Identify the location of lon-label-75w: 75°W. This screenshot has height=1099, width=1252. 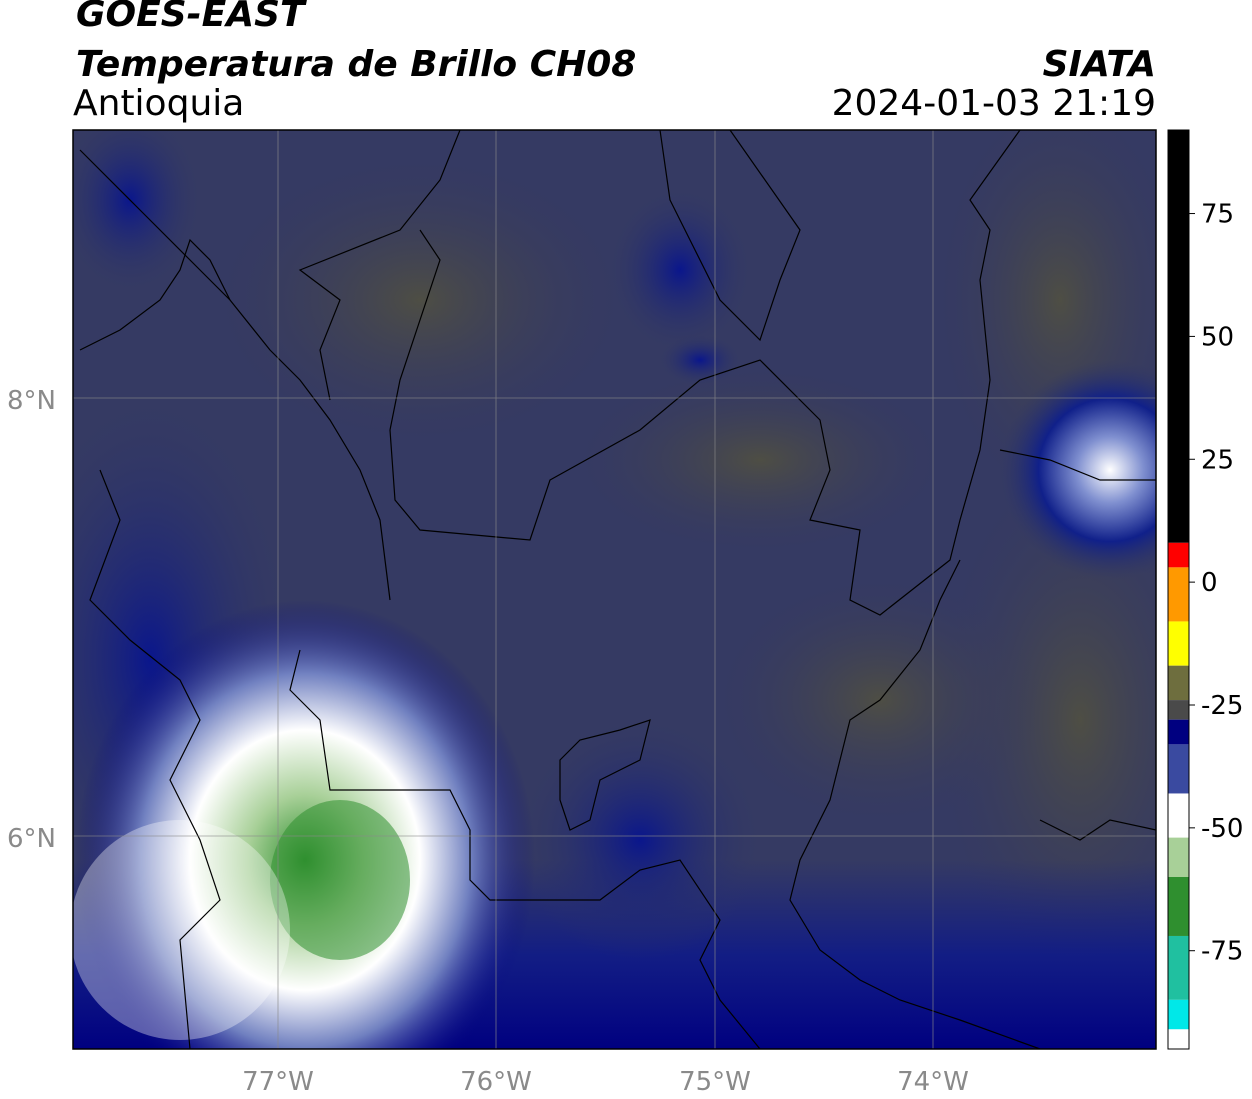
(715, 1082).